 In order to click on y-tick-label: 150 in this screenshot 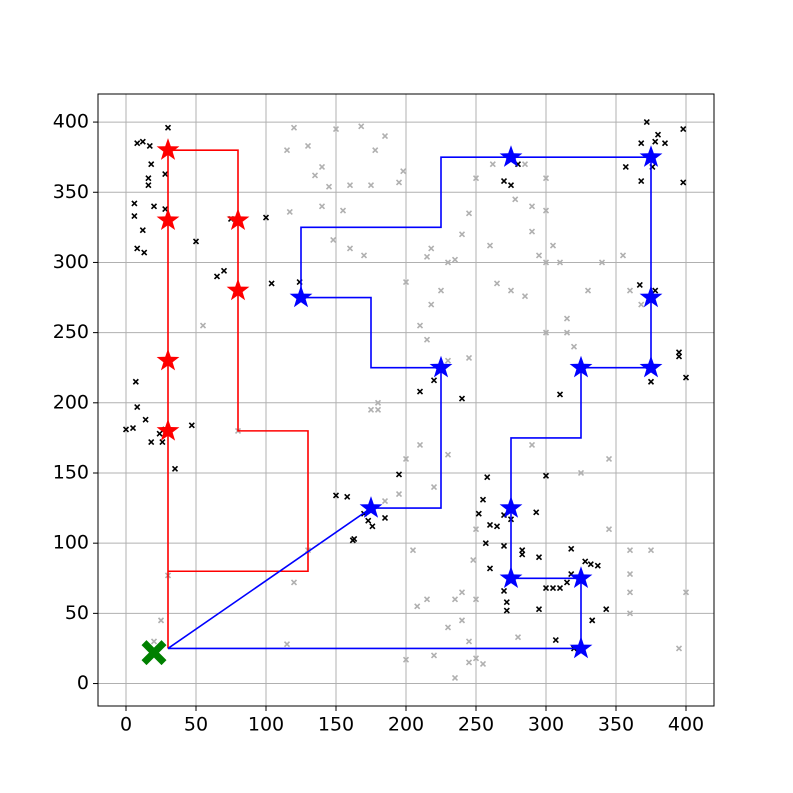, I will do `click(71, 472)`.